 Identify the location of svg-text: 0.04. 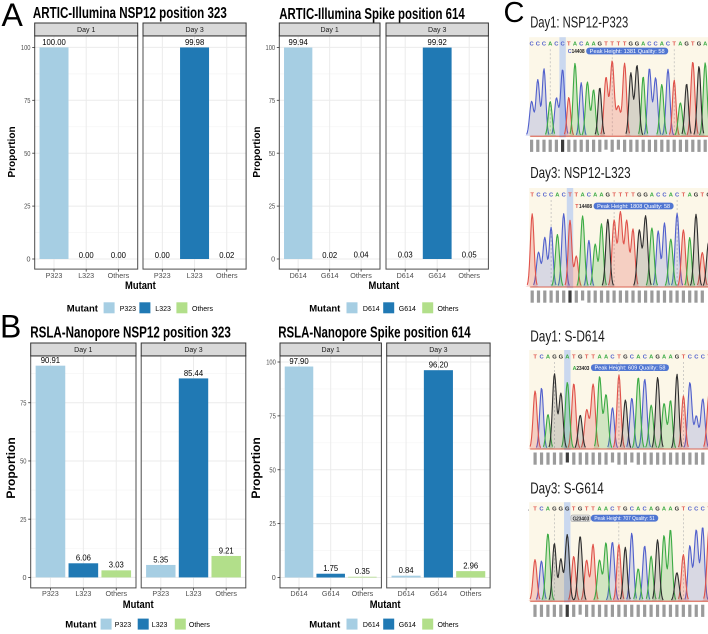
(362, 255).